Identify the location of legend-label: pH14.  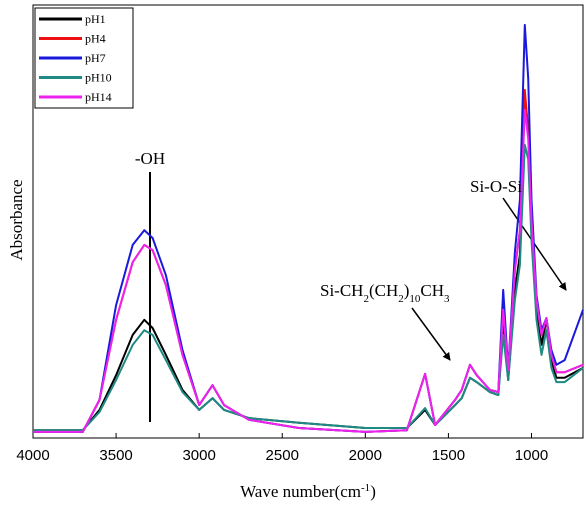
(98, 97).